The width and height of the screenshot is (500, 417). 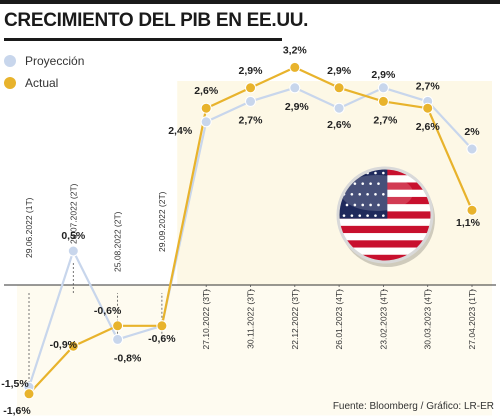 What do you see at coordinates (143, 39) in the screenshot?
I see `title-underline` at bounding box center [143, 39].